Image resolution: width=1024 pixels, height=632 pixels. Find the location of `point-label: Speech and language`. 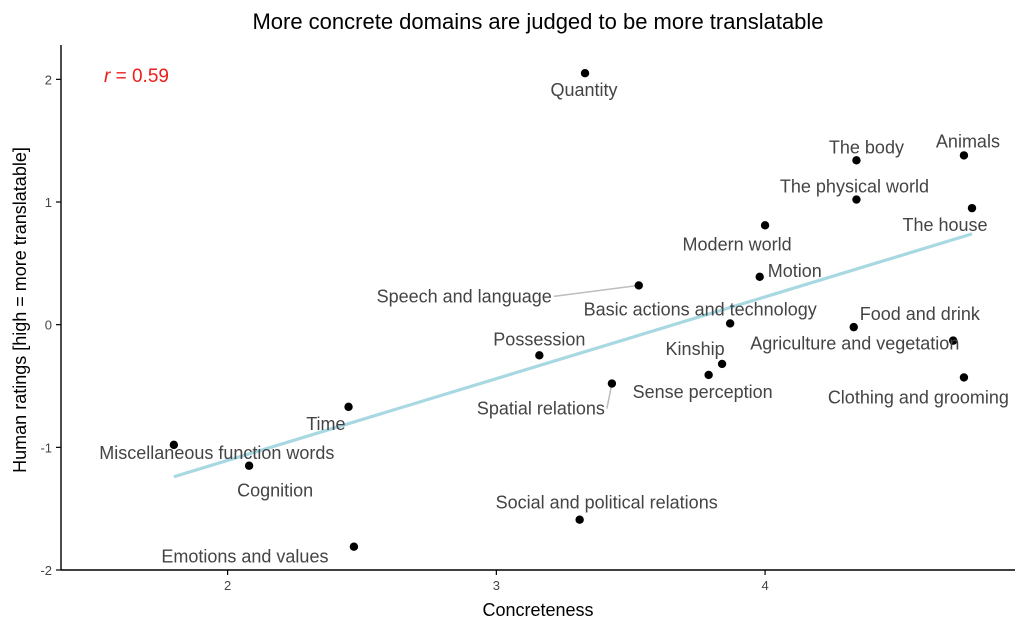

point-label: Speech and language is located at coordinates (464, 296).